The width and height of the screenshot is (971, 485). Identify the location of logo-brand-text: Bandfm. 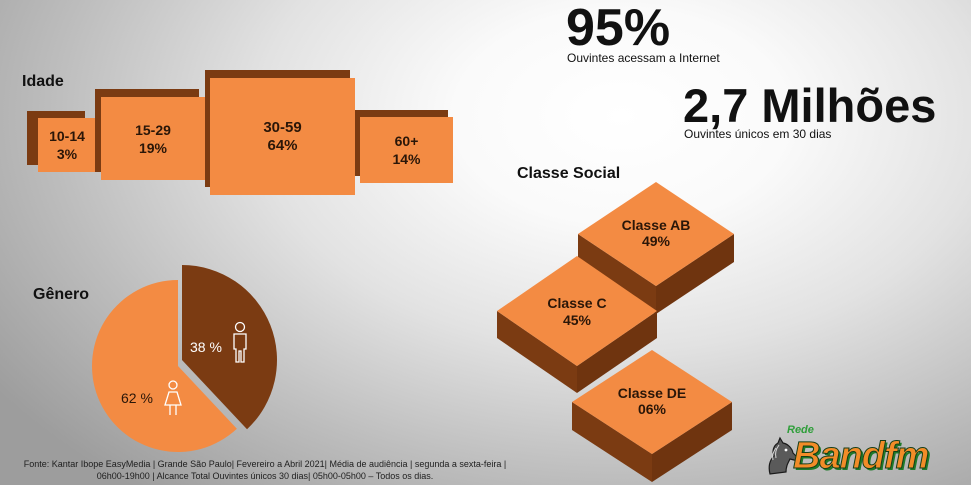
(860, 456).